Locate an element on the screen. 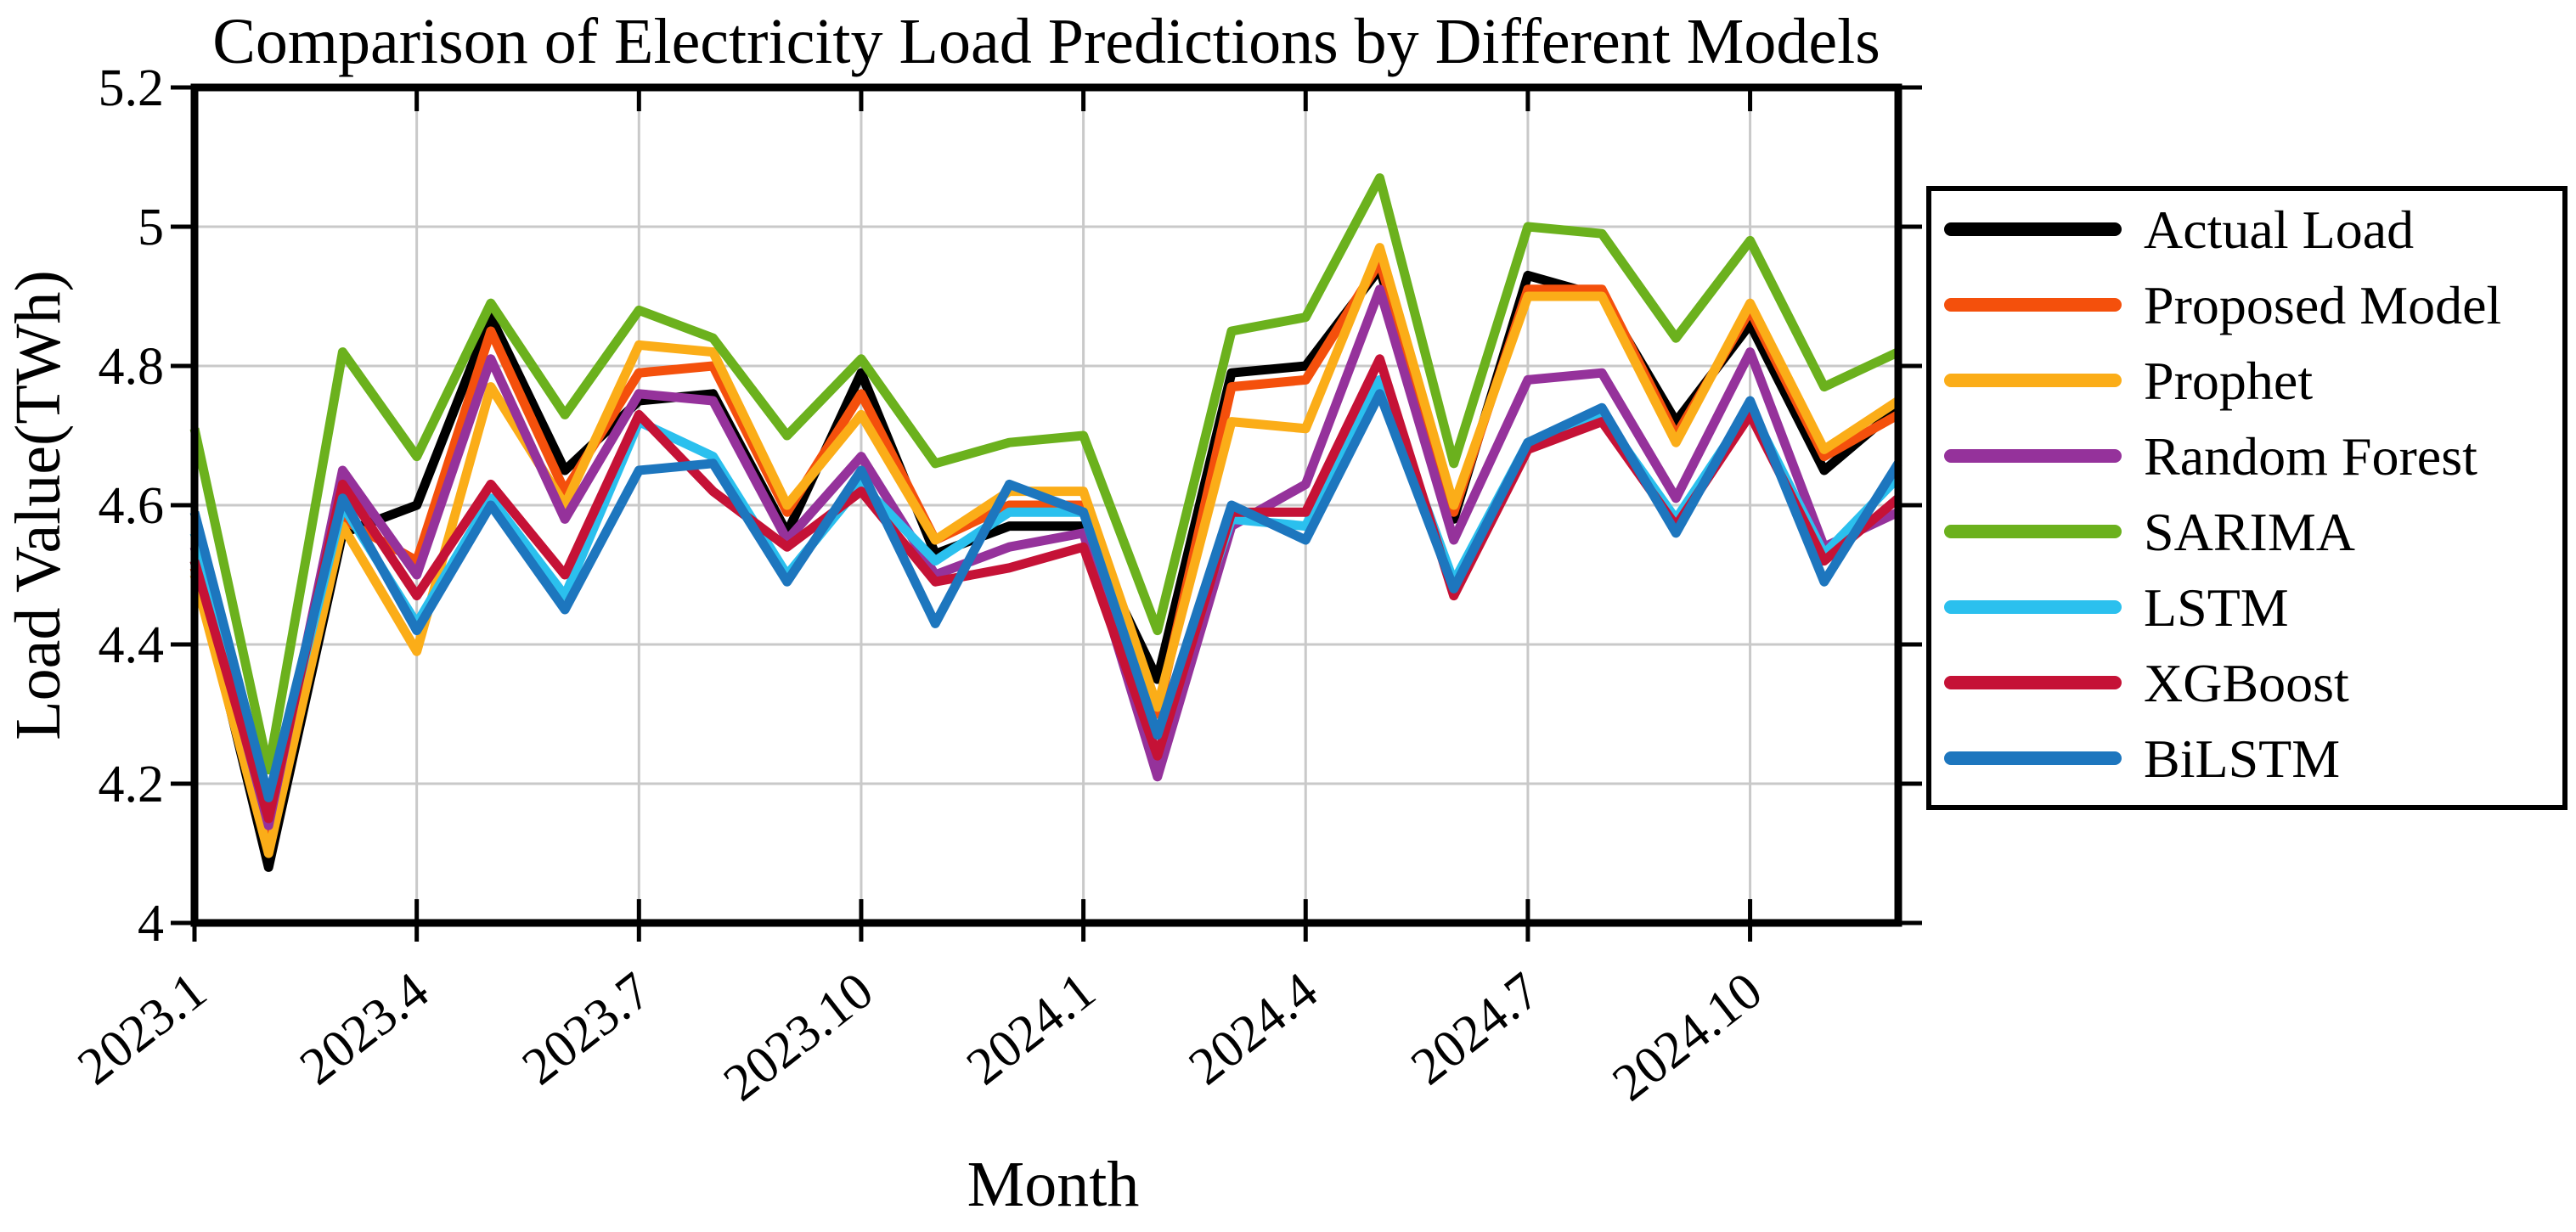  x-tick-label: 2024.10 is located at coordinates (1688, 1036).